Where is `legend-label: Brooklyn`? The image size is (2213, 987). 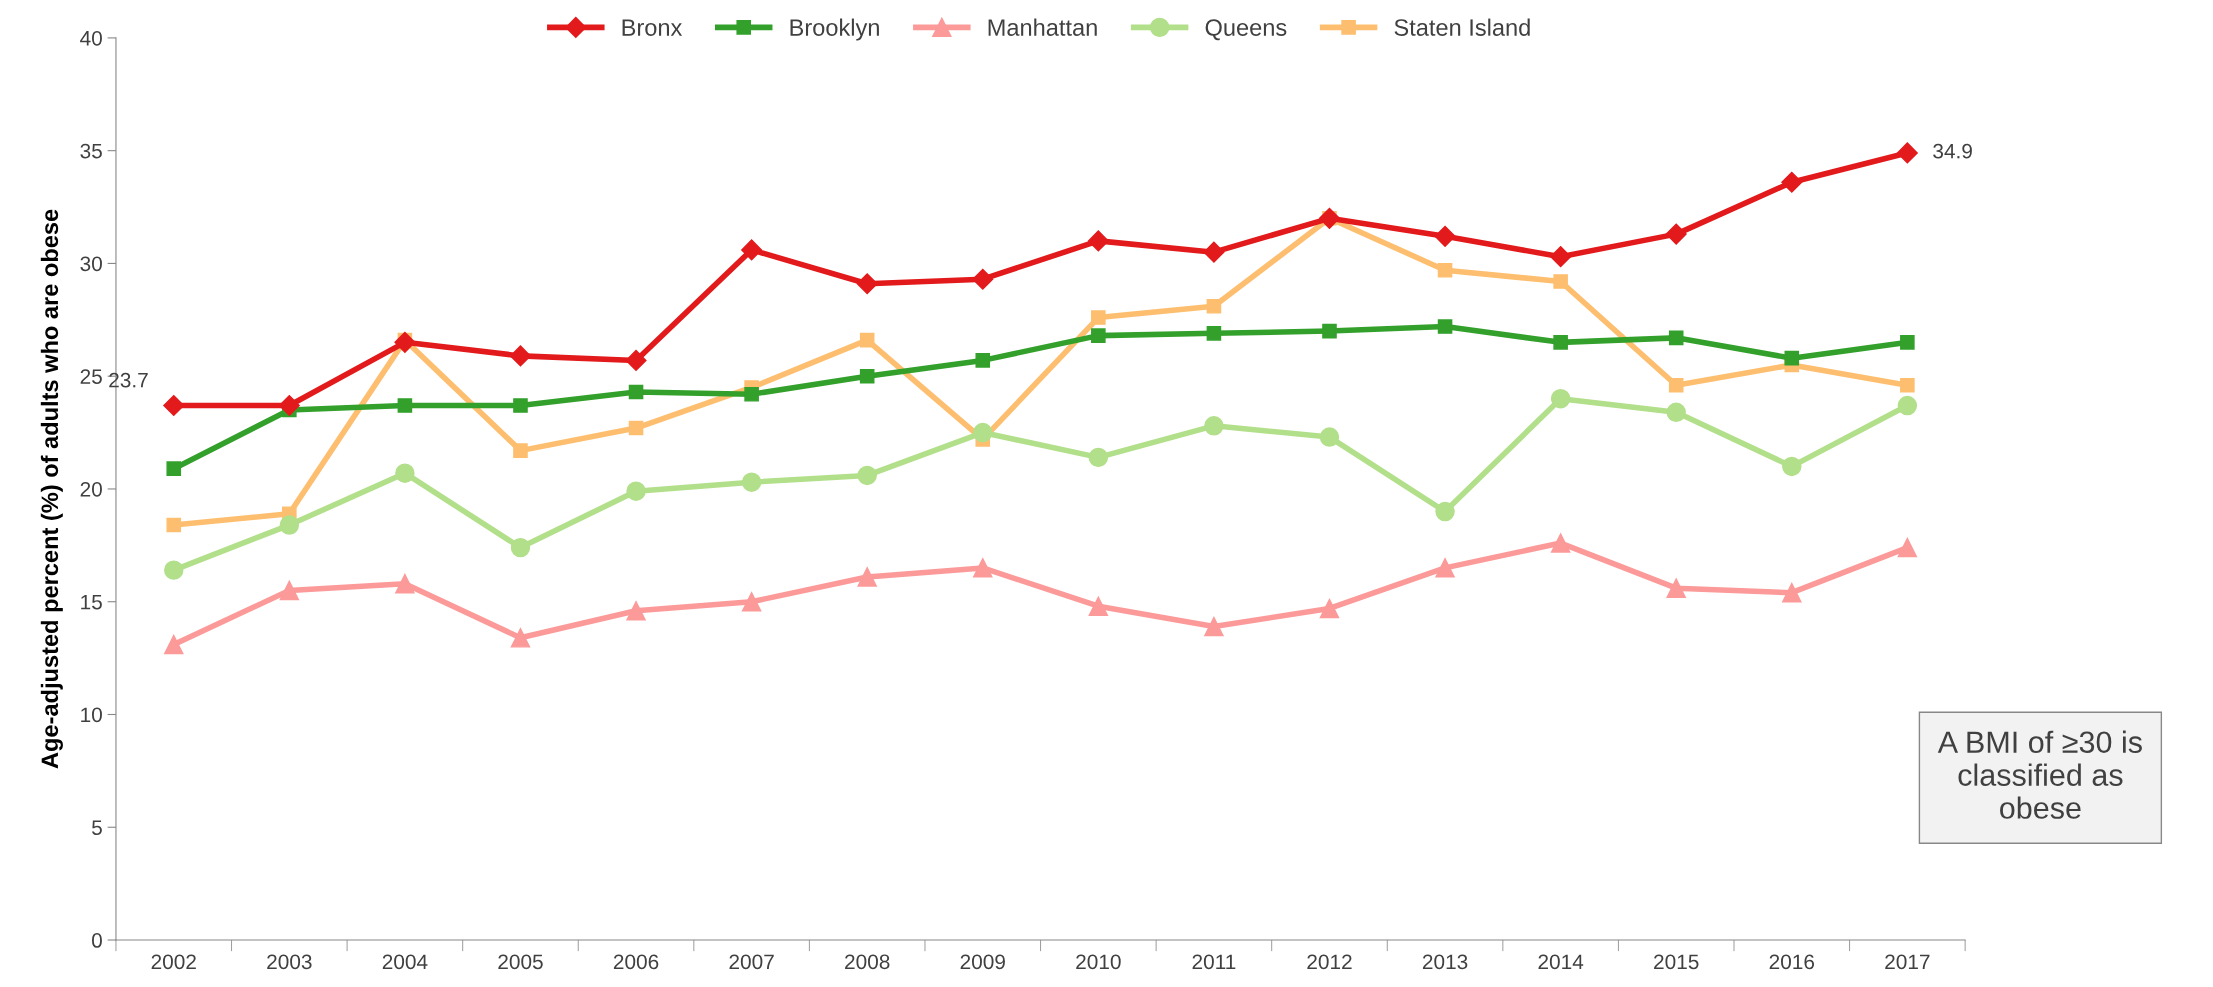
legend-label: Brooklyn is located at coordinates (834, 29).